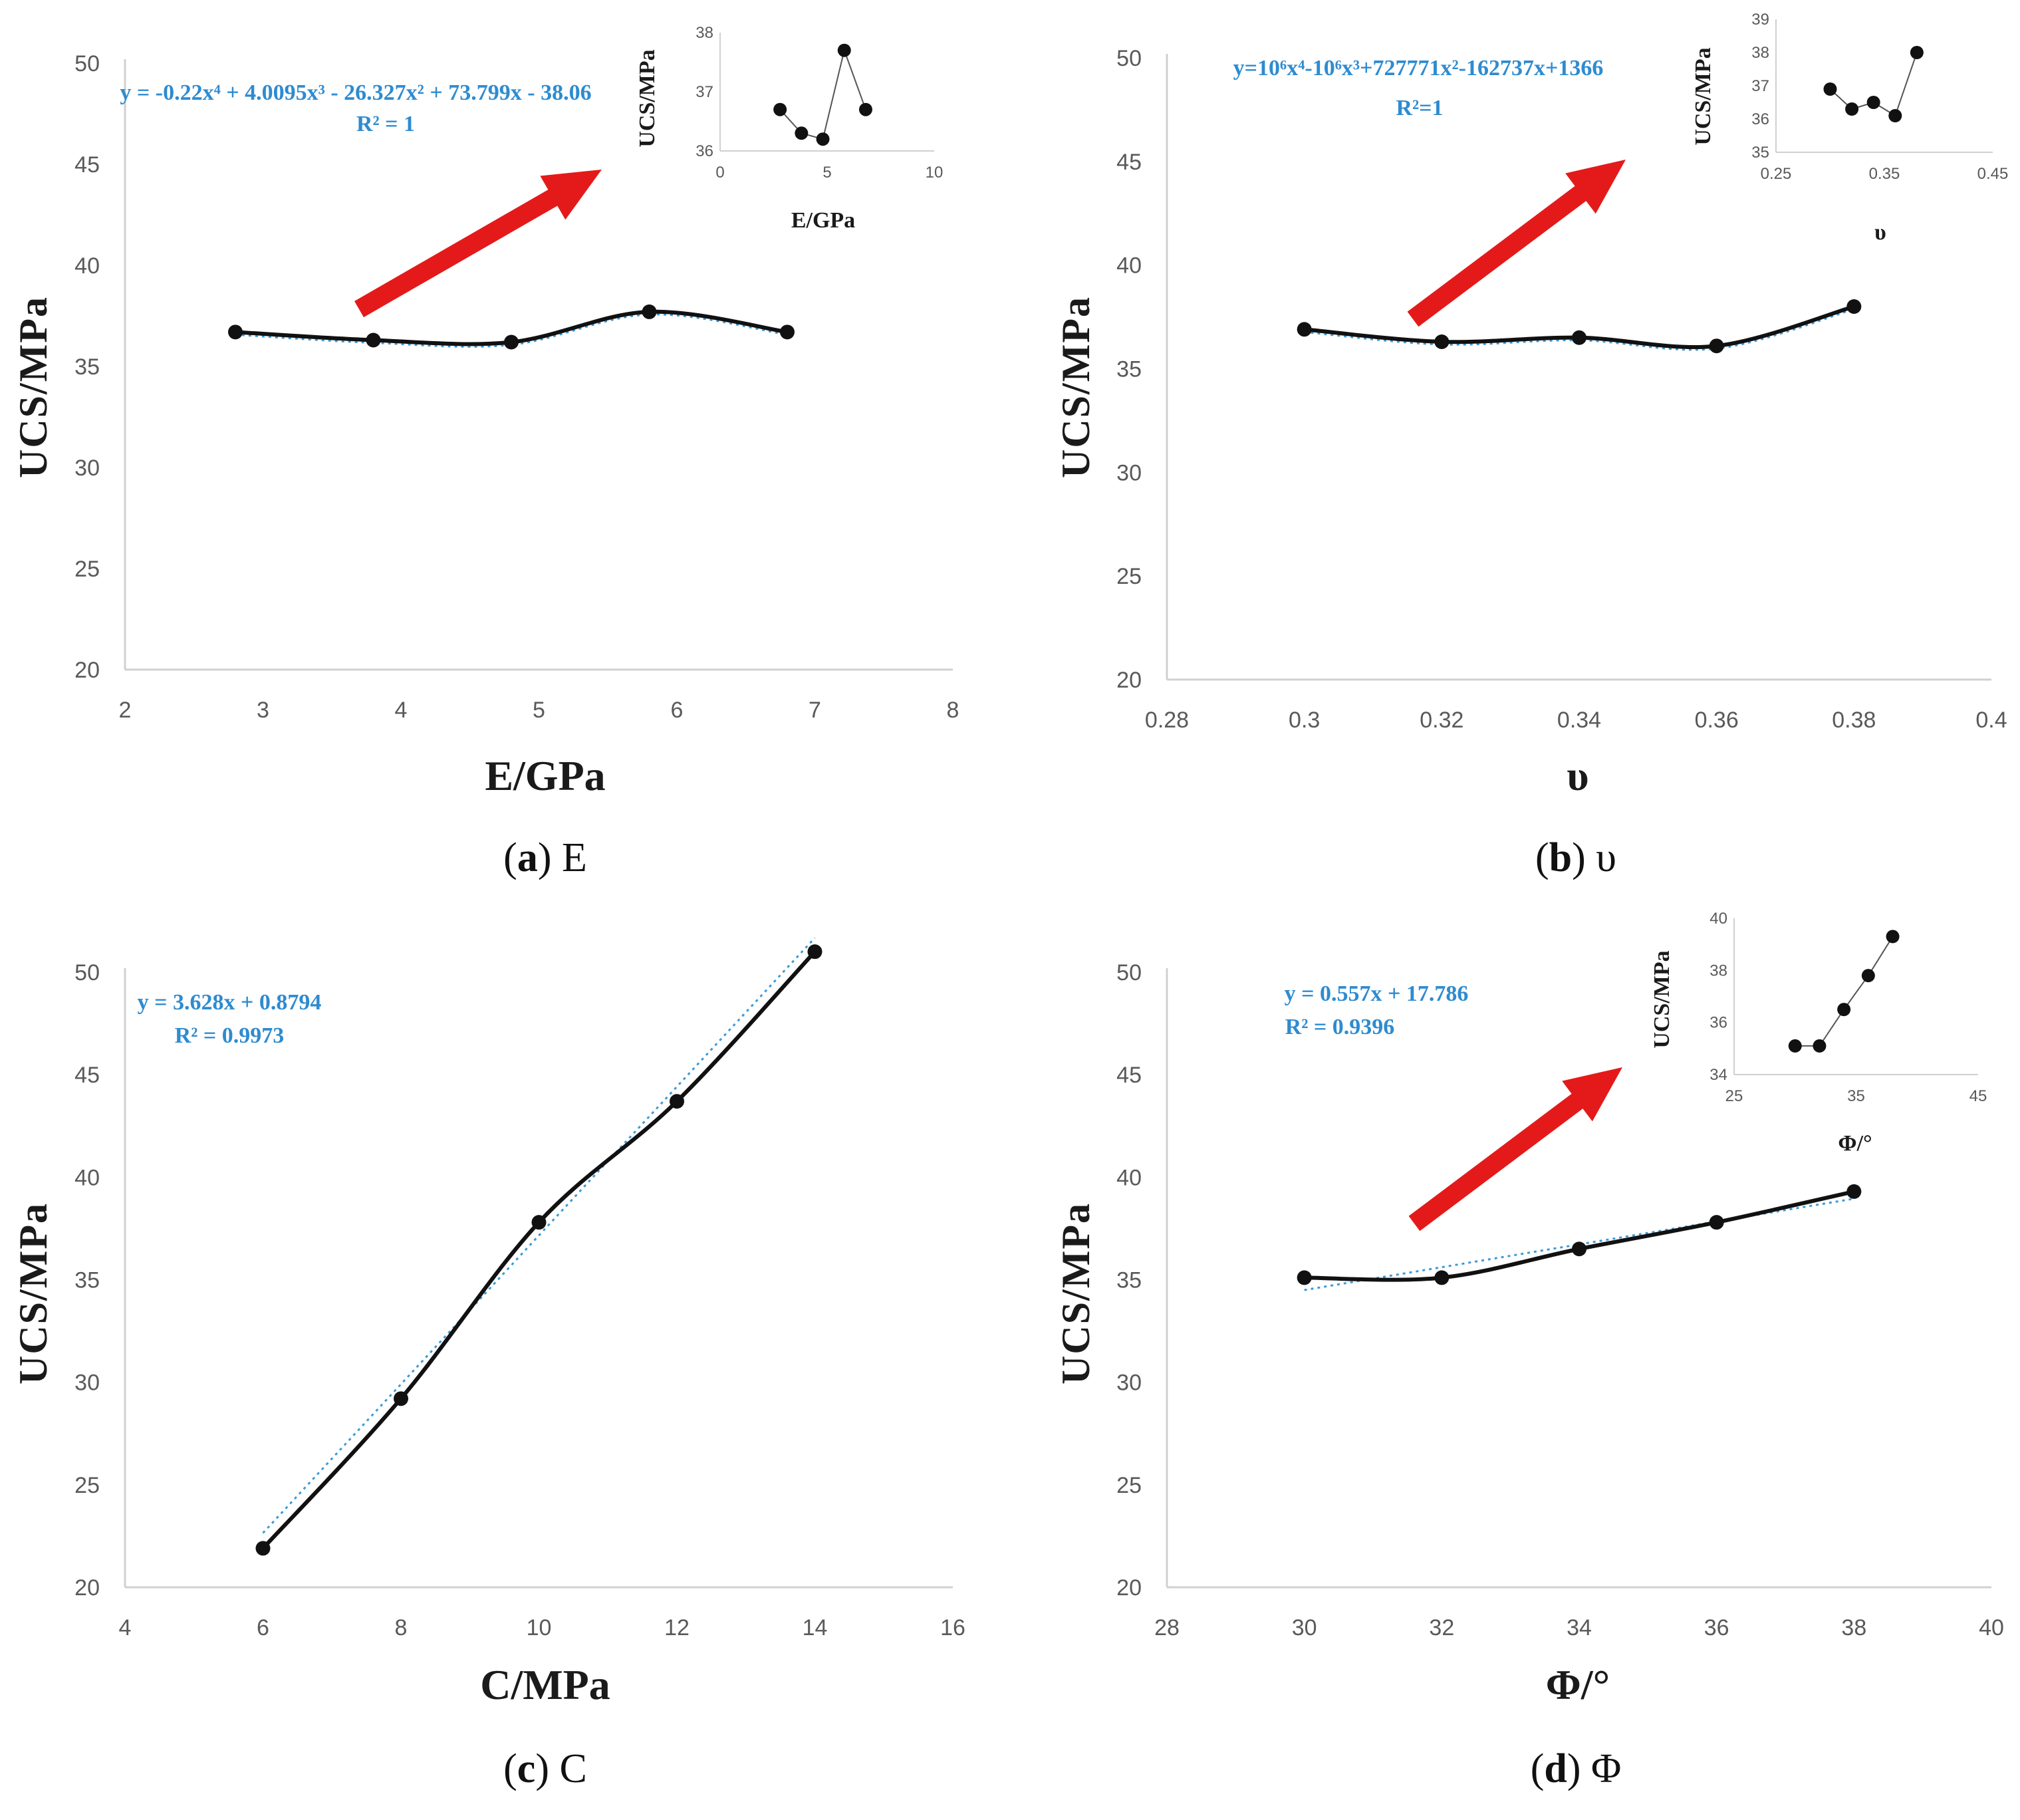 The height and width of the screenshot is (1820, 2020). I want to click on panel-d-inset-series-line, so click(1844, 991).